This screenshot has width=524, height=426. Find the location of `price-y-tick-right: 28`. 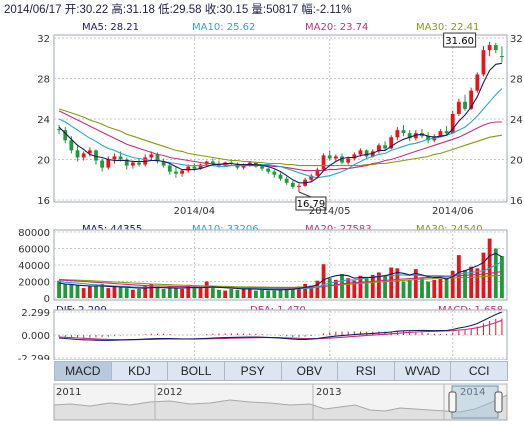

price-y-tick-right: 28 is located at coordinates (516, 80).